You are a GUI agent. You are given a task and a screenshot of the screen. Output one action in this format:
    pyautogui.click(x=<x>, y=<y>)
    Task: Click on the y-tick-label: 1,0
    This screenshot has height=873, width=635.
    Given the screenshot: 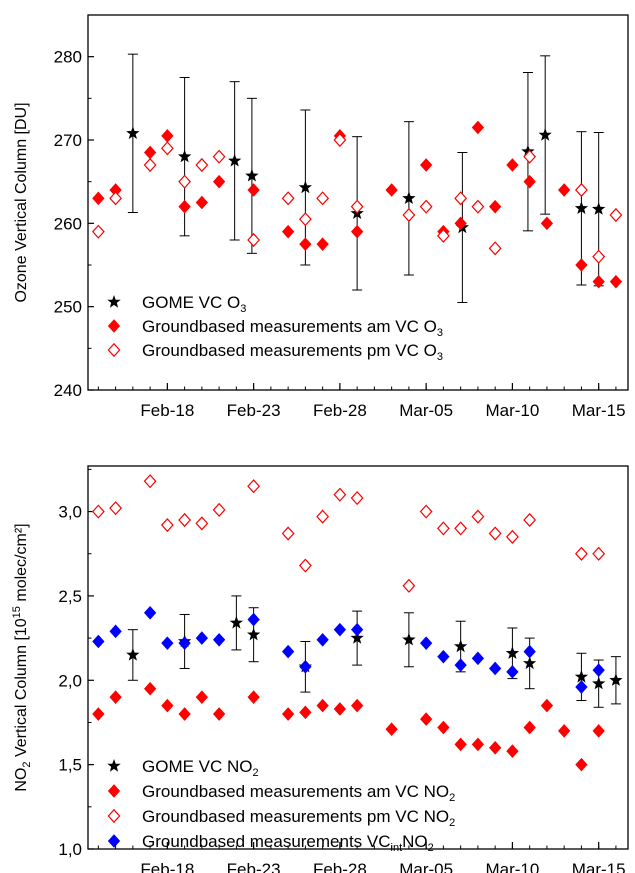 What is the action you would take?
    pyautogui.click(x=70, y=849)
    